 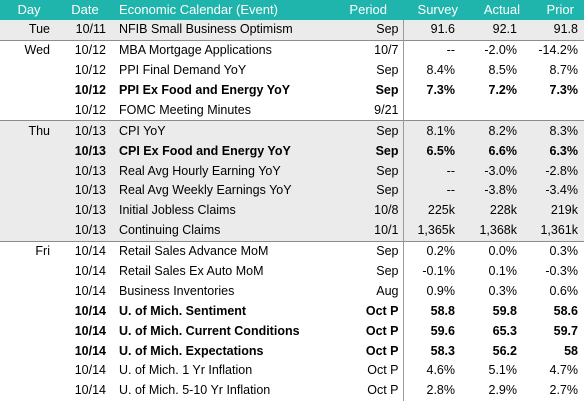 I want to click on row-survey, so click(x=432, y=110).